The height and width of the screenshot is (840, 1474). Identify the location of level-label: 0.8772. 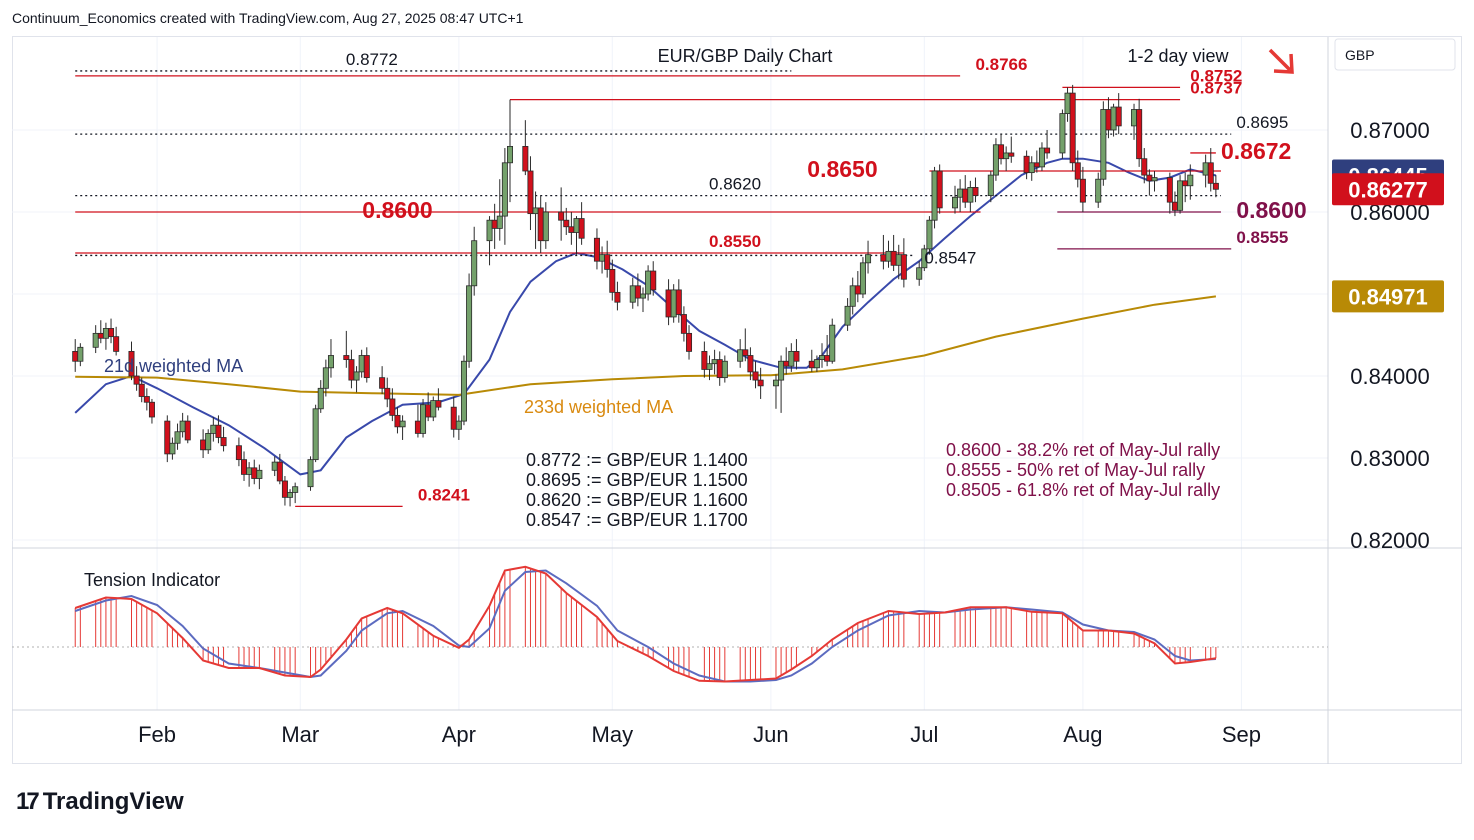
(372, 59).